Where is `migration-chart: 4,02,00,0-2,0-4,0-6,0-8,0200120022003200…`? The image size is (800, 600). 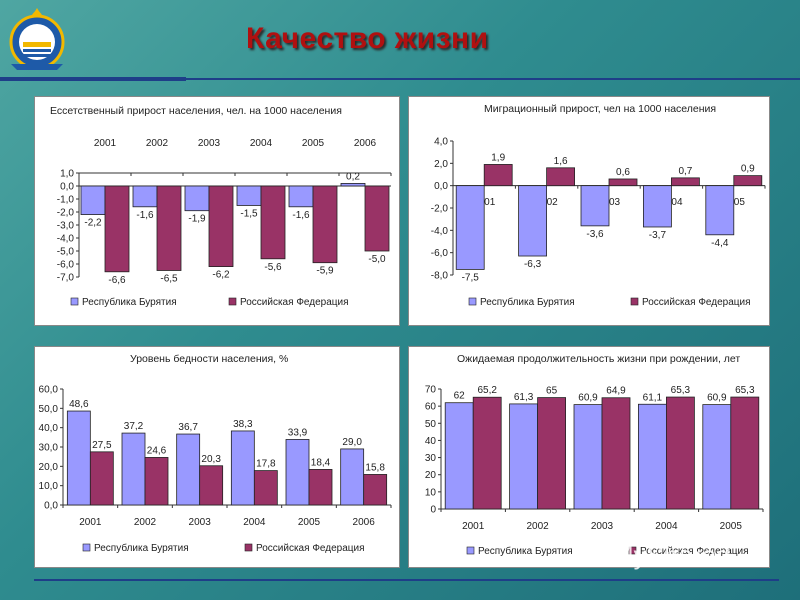 migration-chart: 4,02,00,0-2,0-4,0-6,0-8,0200120022003200… is located at coordinates (598, 222).